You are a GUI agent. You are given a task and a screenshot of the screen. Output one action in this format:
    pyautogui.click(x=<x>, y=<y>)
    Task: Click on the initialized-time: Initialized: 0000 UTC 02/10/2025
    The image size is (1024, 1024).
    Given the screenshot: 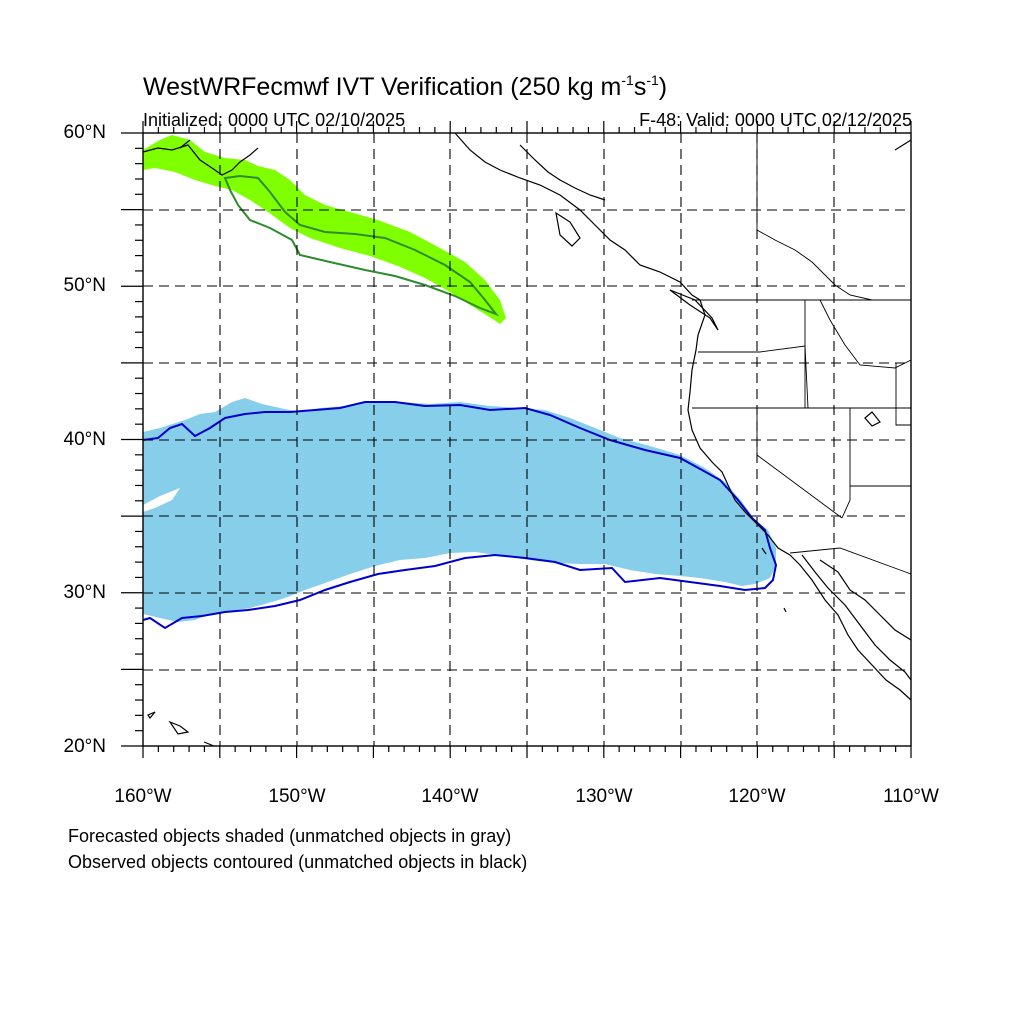 What is the action you would take?
    pyautogui.click(x=274, y=120)
    